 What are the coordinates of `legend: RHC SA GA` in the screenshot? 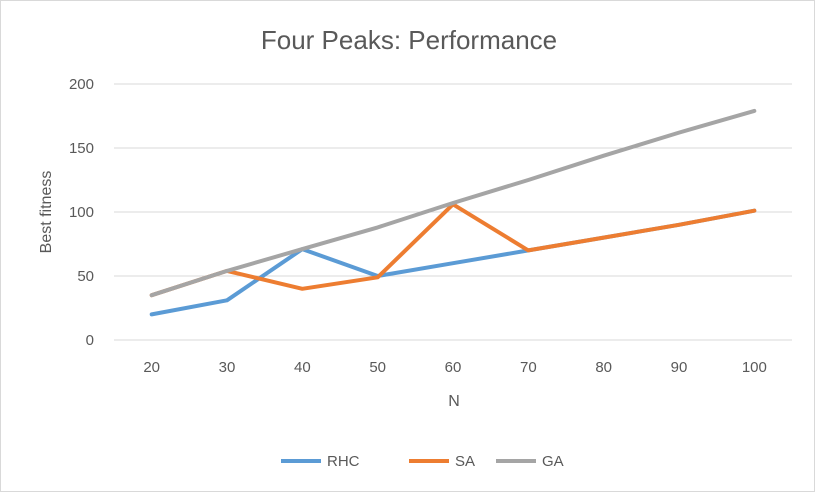 It's located at (422, 461).